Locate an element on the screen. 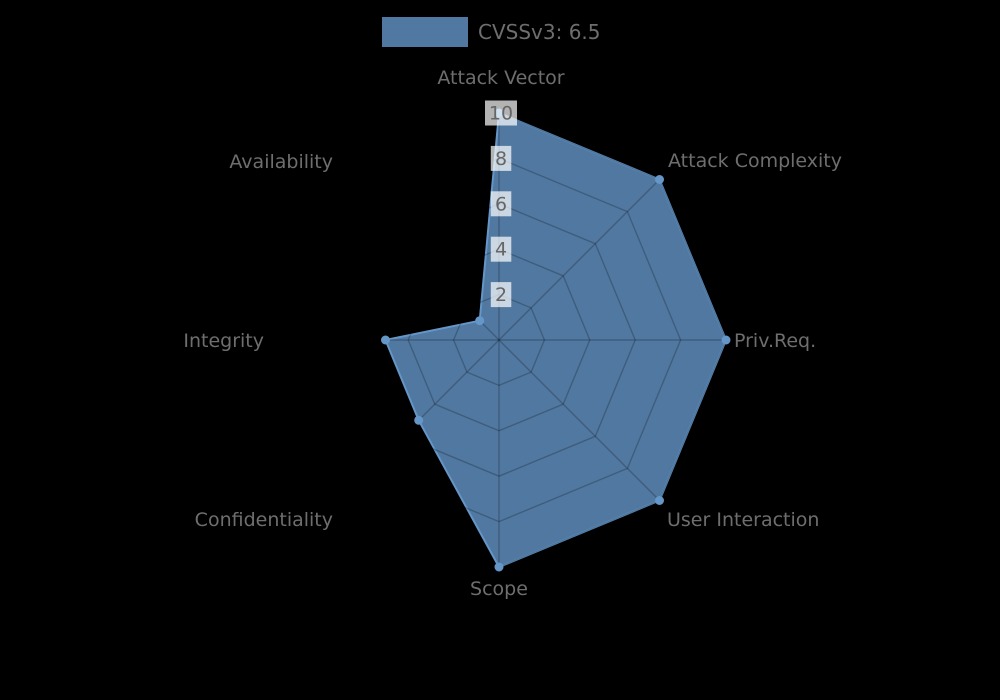  axis-label-integrity: Integrity is located at coordinates (223, 341).